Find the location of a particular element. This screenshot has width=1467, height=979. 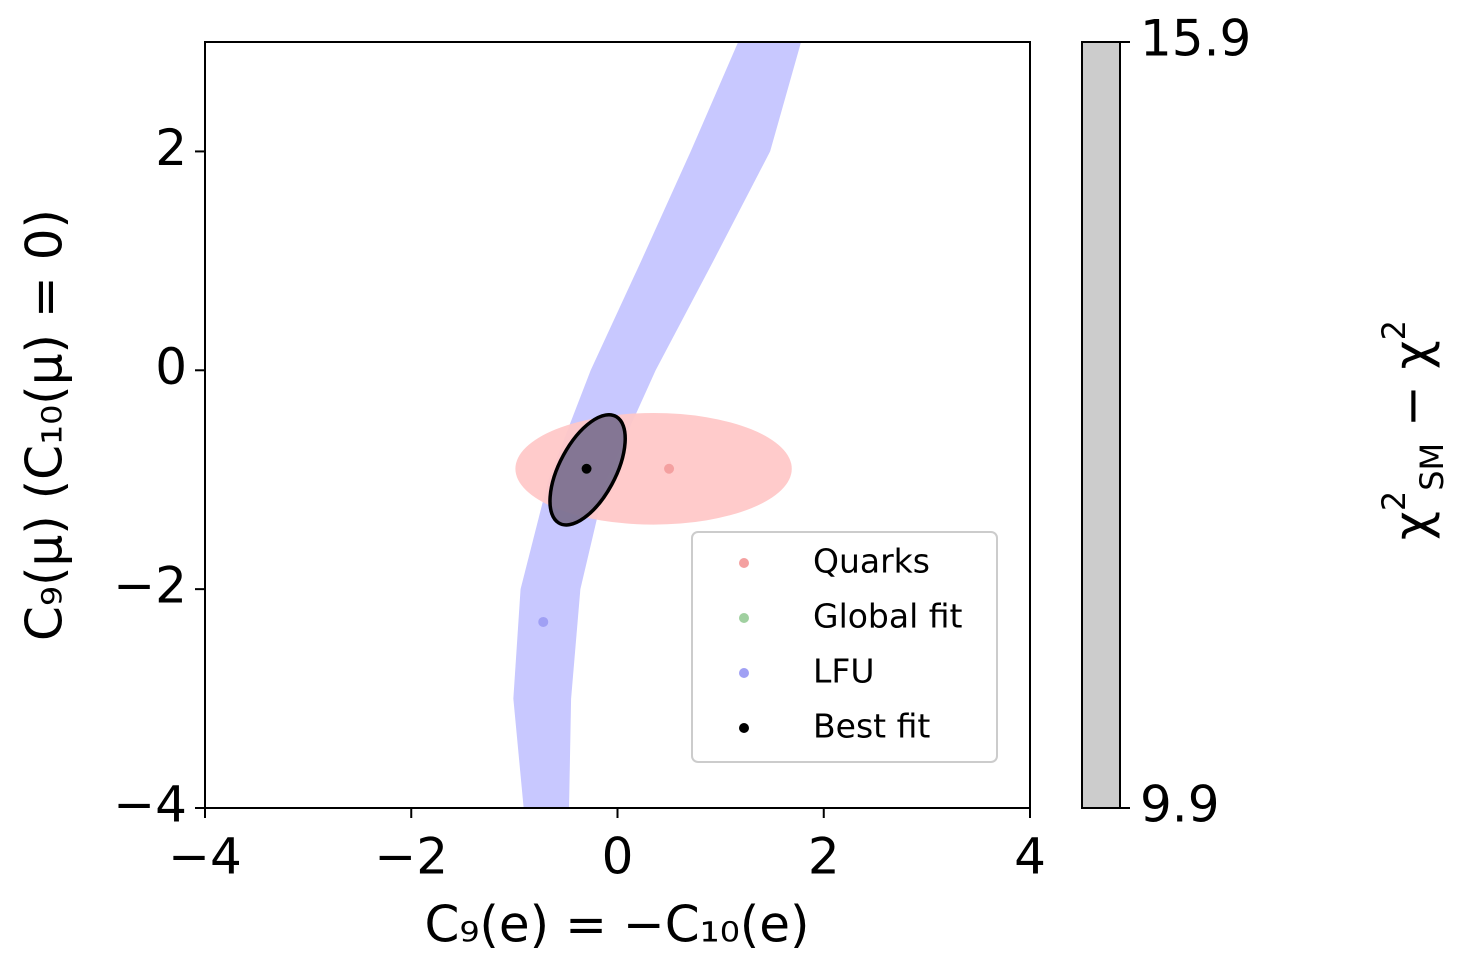

colorbar-label-part: χ is located at coordinates (1412, 525).